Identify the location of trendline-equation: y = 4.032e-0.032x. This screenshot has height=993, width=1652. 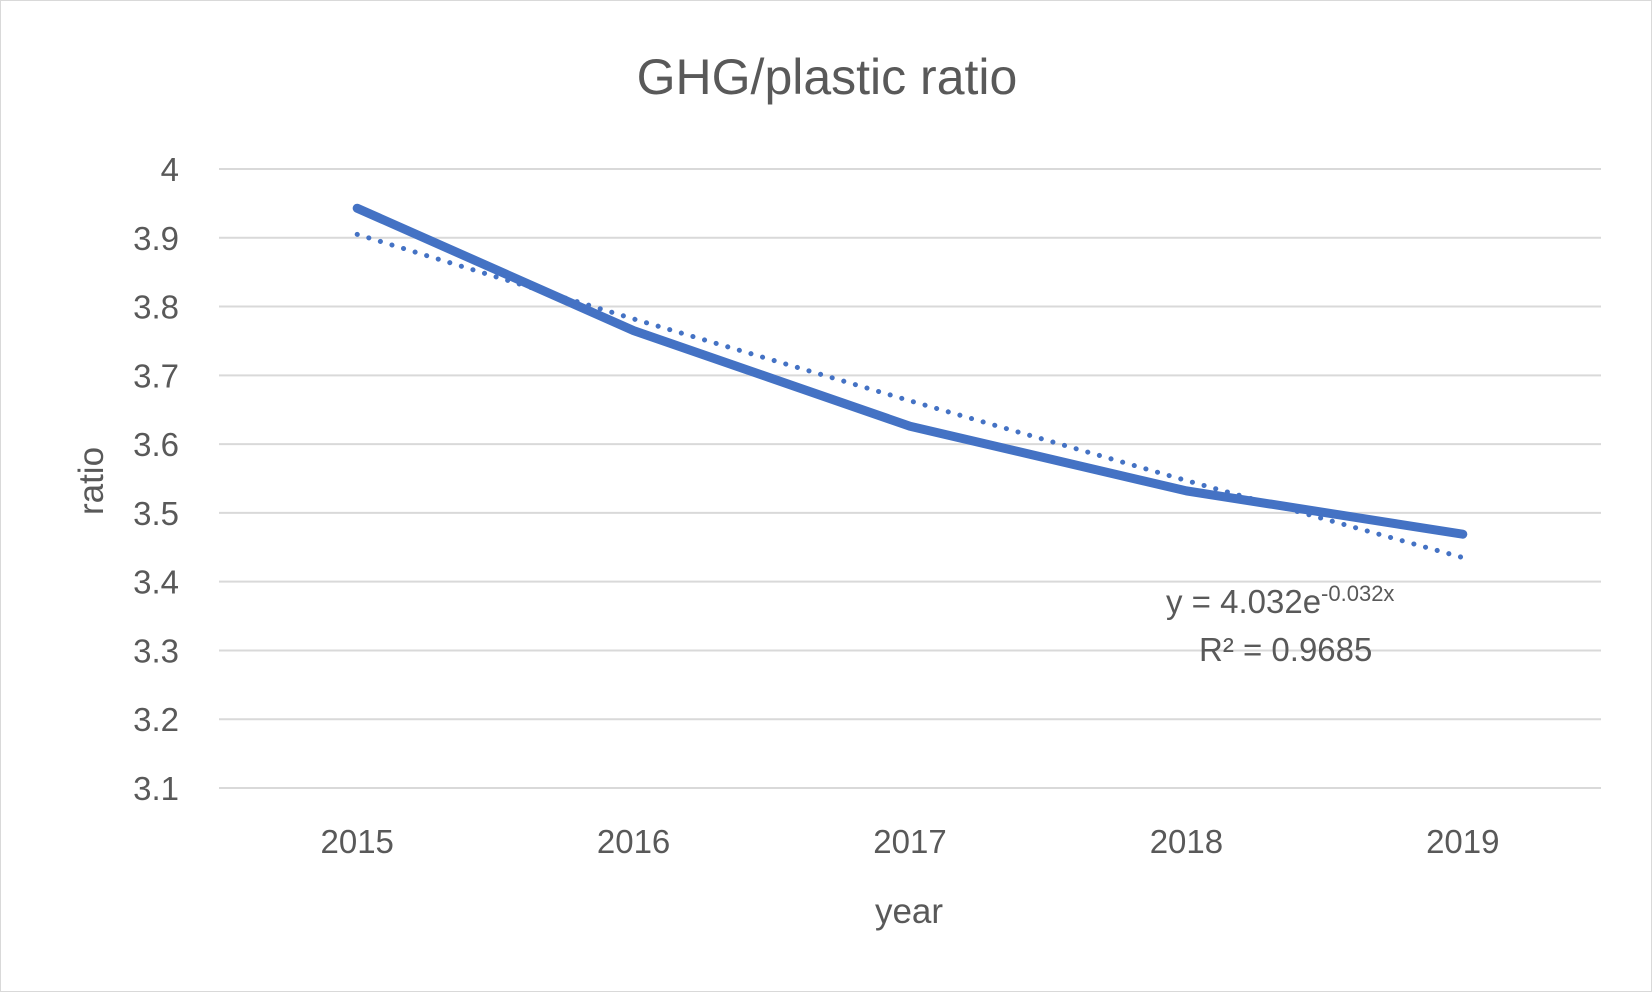
(1280, 600).